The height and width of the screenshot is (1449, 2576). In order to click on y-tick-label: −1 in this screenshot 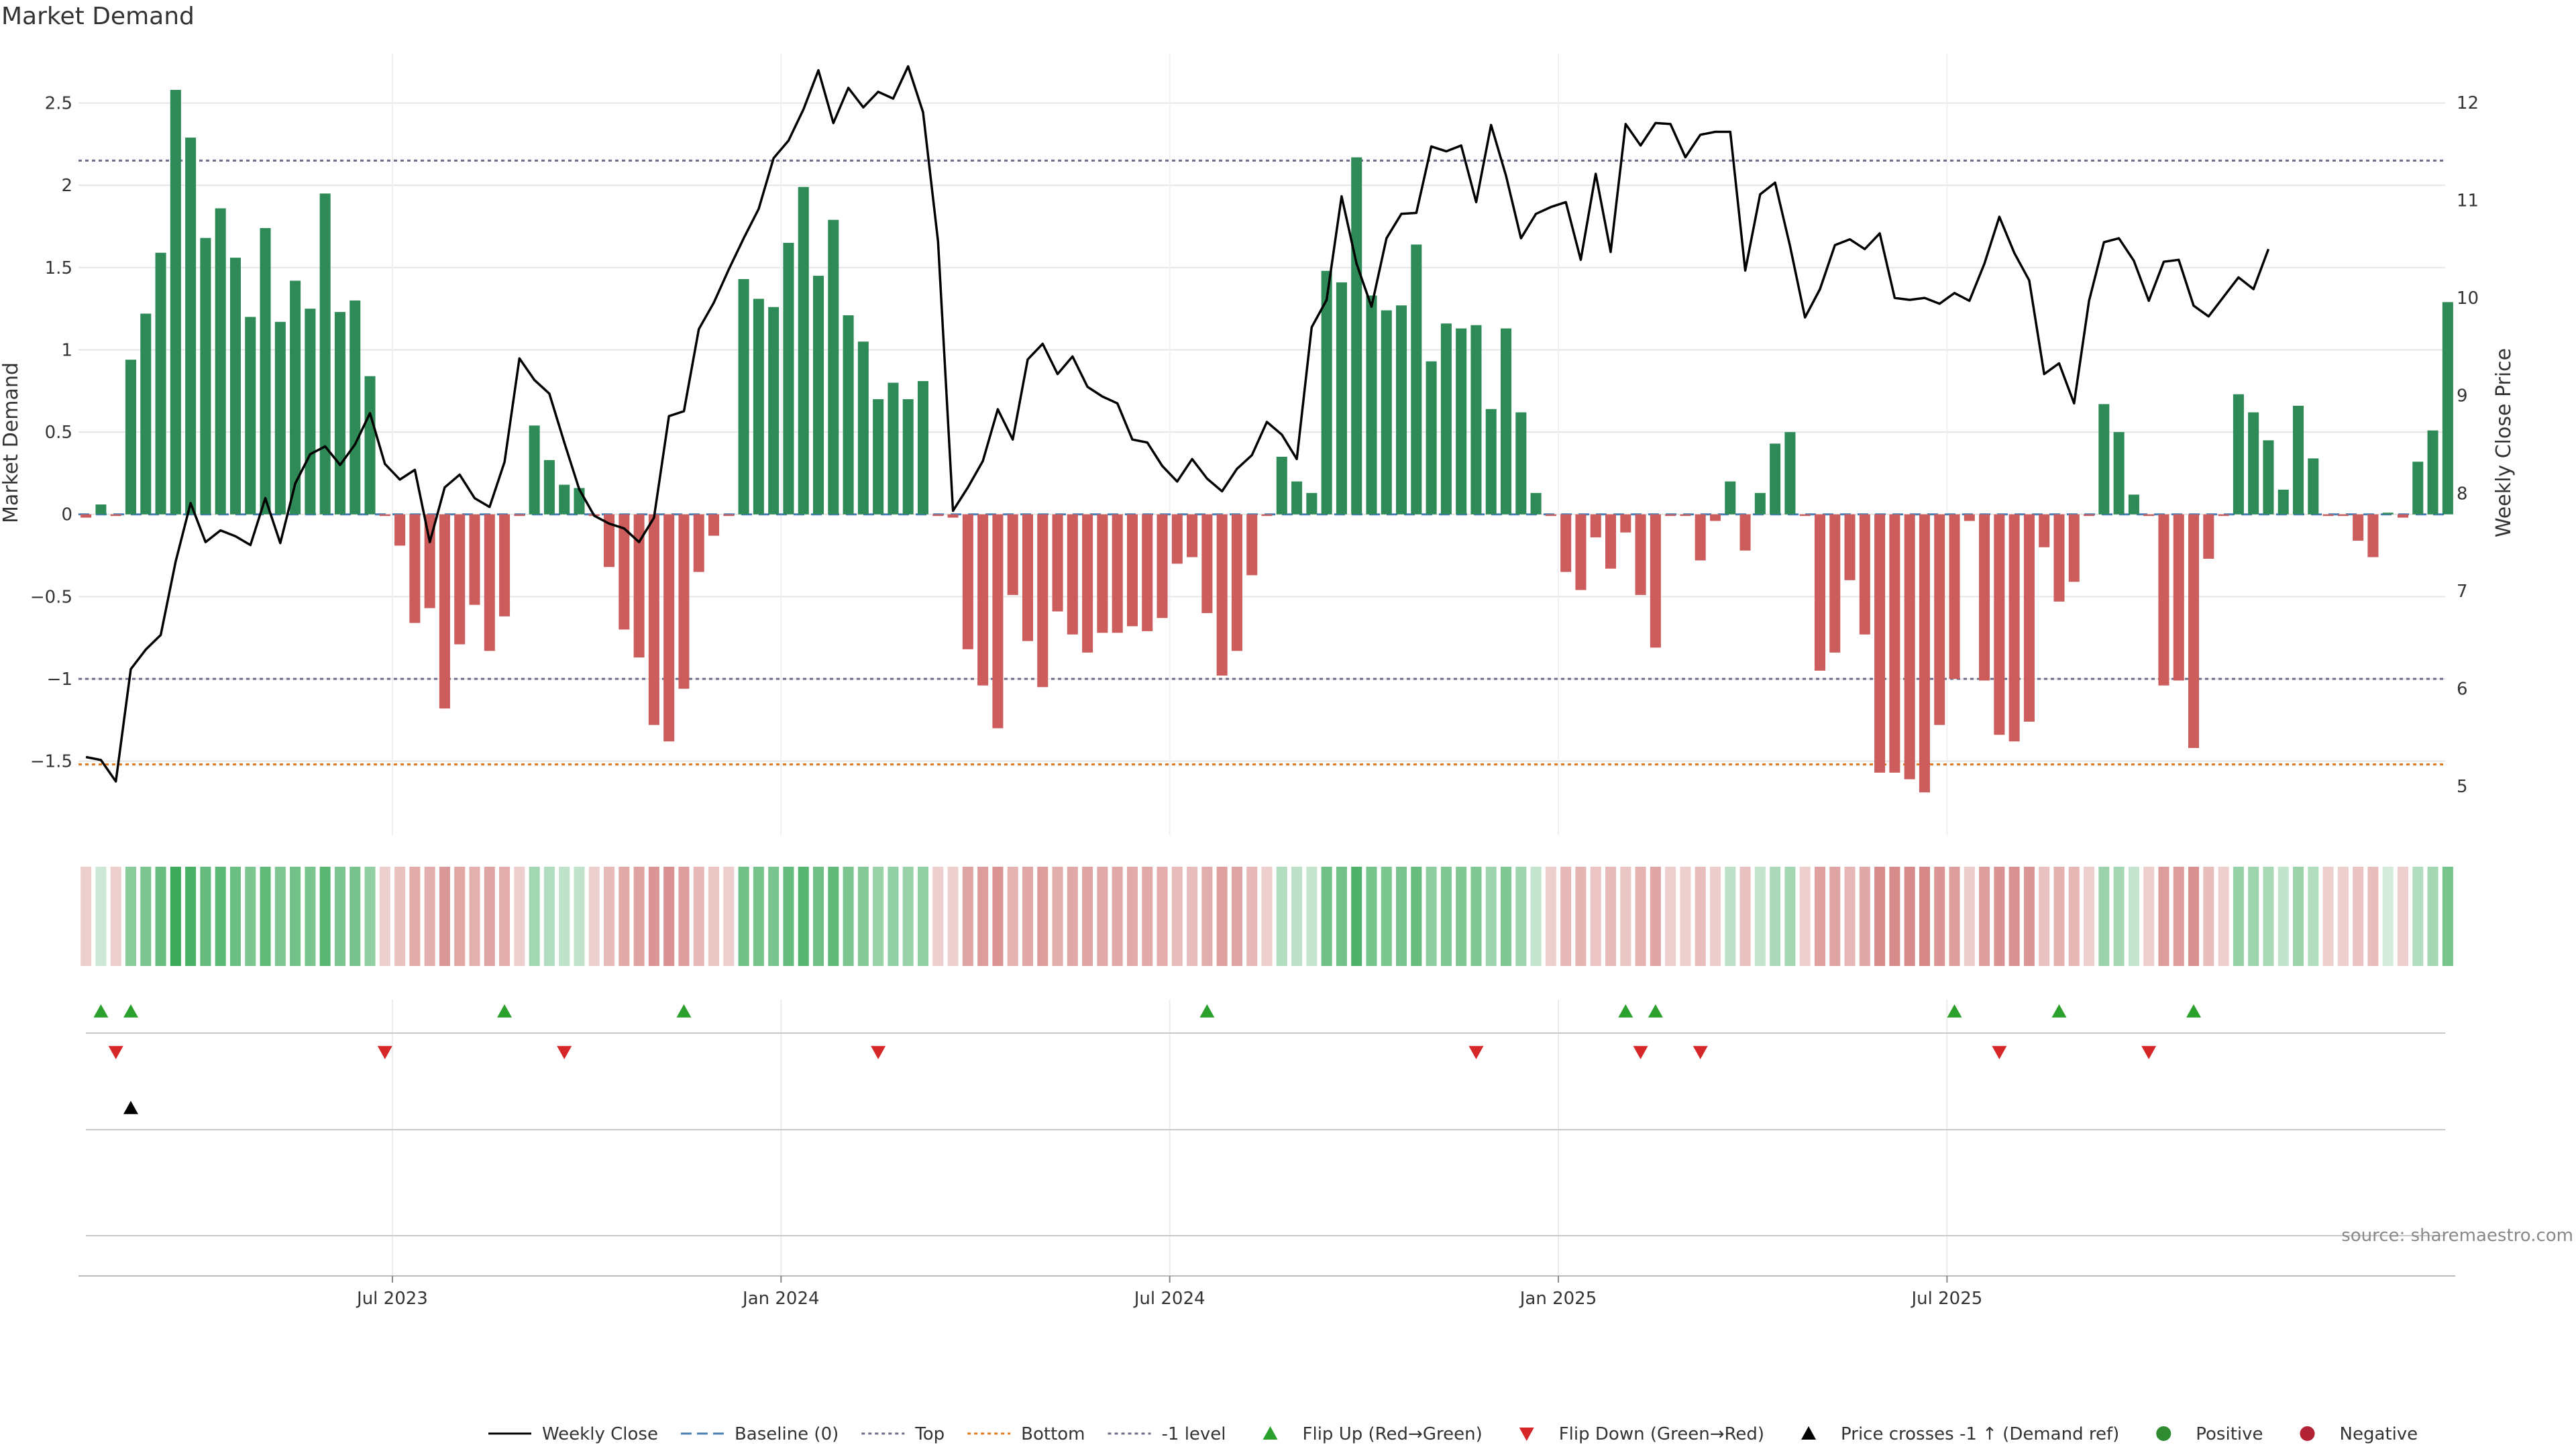, I will do `click(59, 679)`.